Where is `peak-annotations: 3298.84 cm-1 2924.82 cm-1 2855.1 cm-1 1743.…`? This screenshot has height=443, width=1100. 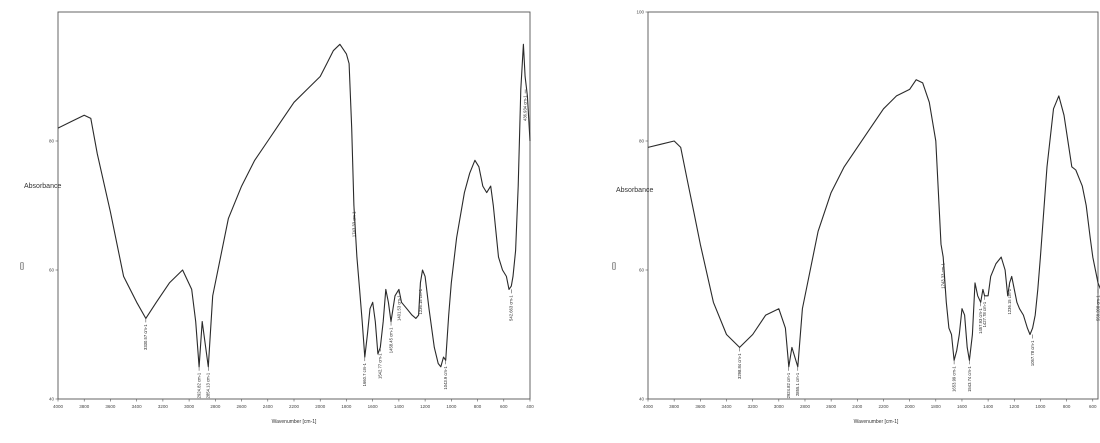
peak-annotations: 3298.84 cm-1 2924.82 cm-1 2855.1 cm-1 1743.… is located at coordinates (918, 327).